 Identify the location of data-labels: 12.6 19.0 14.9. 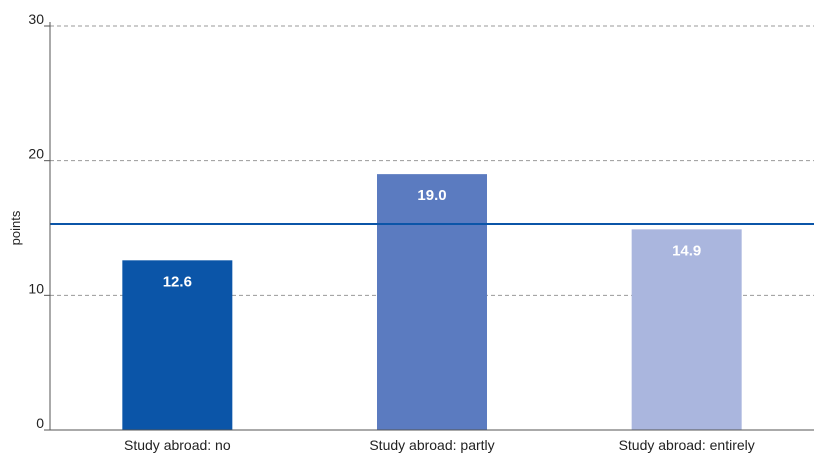
(432, 238).